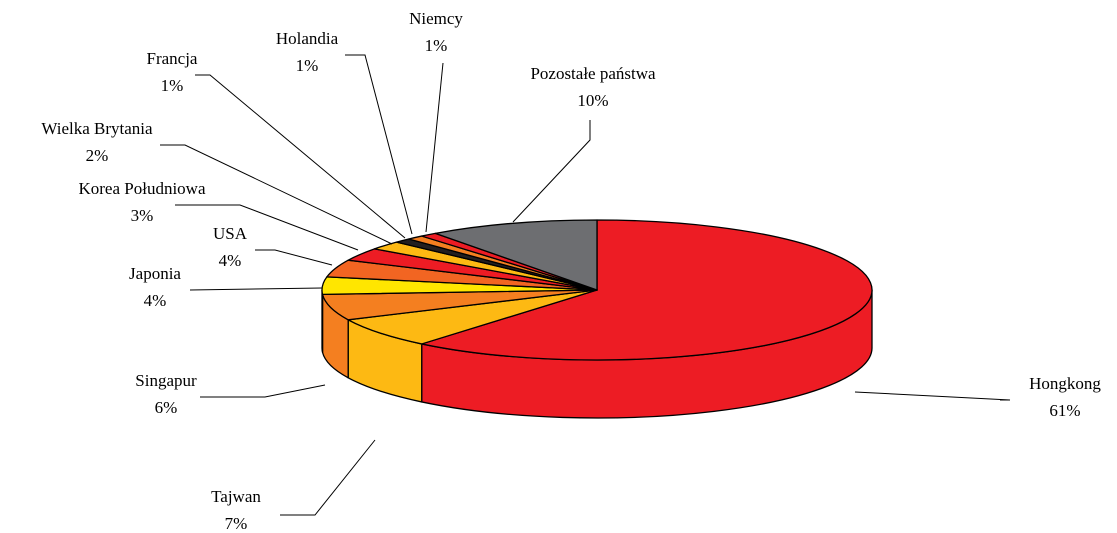 This screenshot has width=1117, height=533. I want to click on value-label: 6%, so click(166, 407).